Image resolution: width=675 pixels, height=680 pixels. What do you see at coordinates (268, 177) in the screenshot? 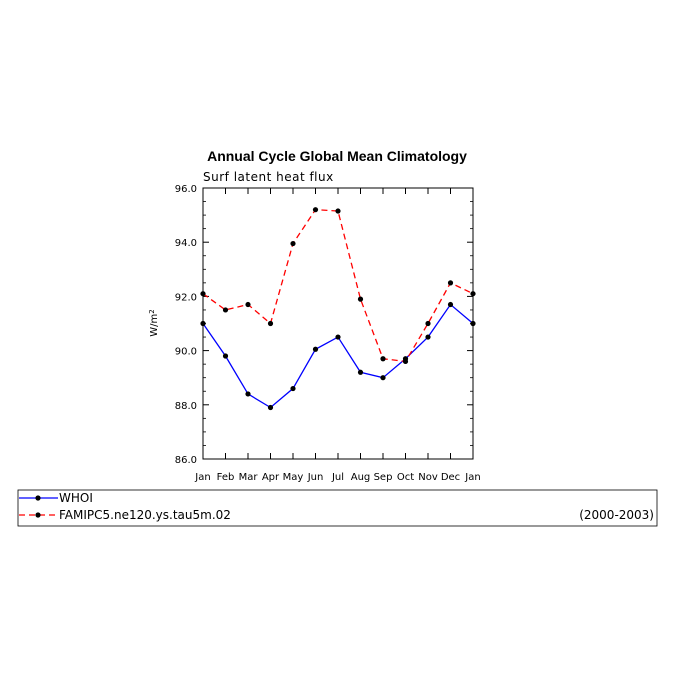
I see `chart-subtitle: Surf latent heat flux` at bounding box center [268, 177].